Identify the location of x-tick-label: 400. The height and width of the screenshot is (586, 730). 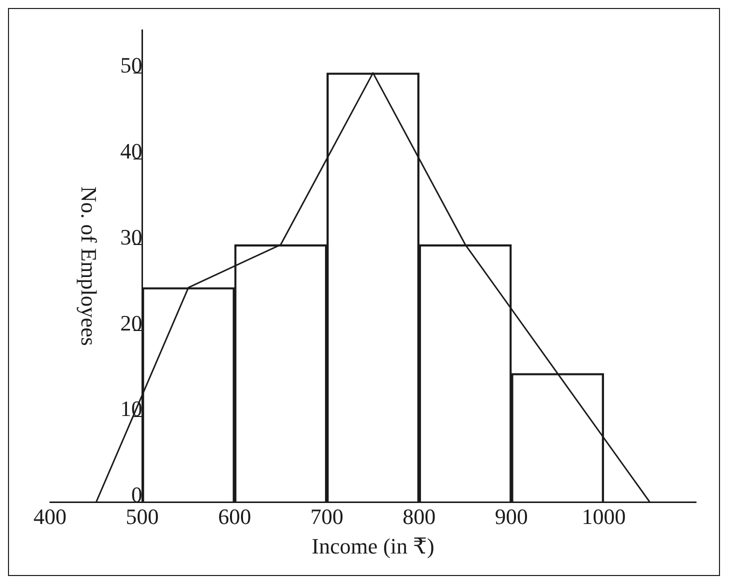
(50, 517).